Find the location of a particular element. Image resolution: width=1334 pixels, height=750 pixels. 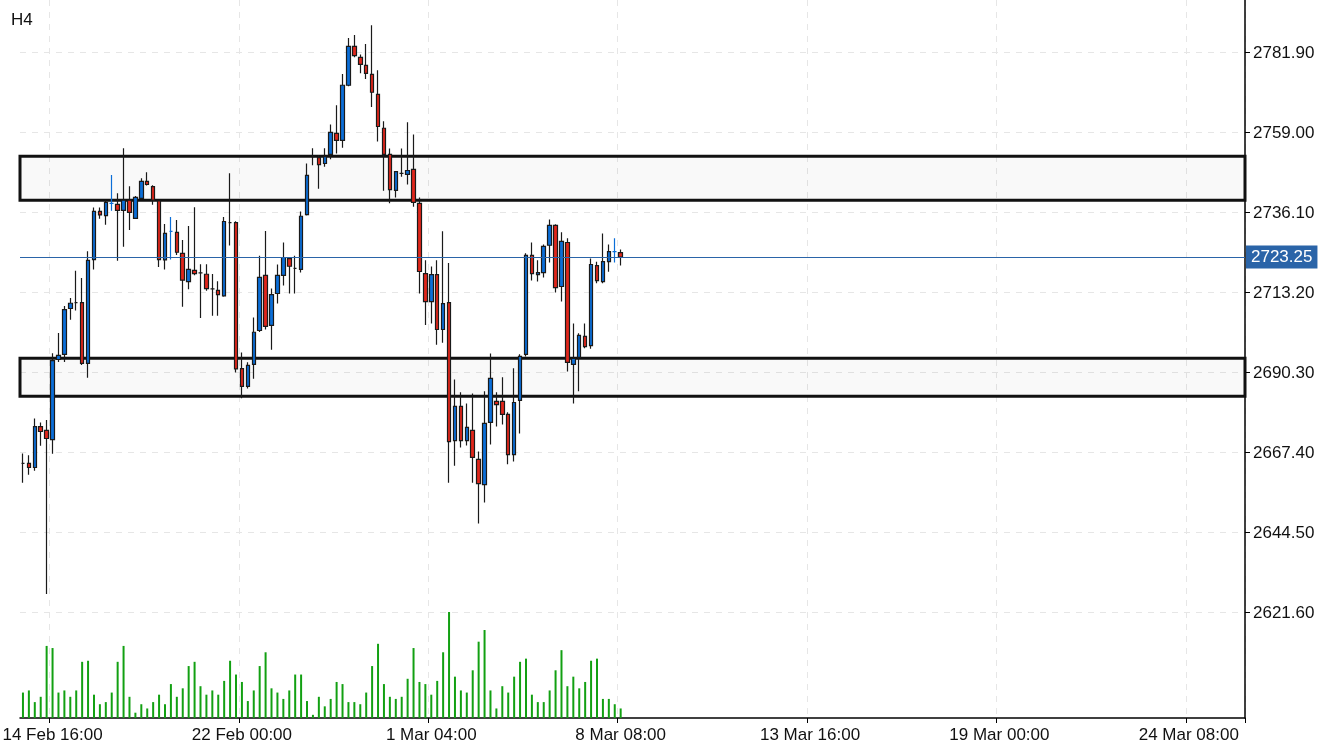

x-tick-label: 22 Feb 00:00 is located at coordinates (242, 734).